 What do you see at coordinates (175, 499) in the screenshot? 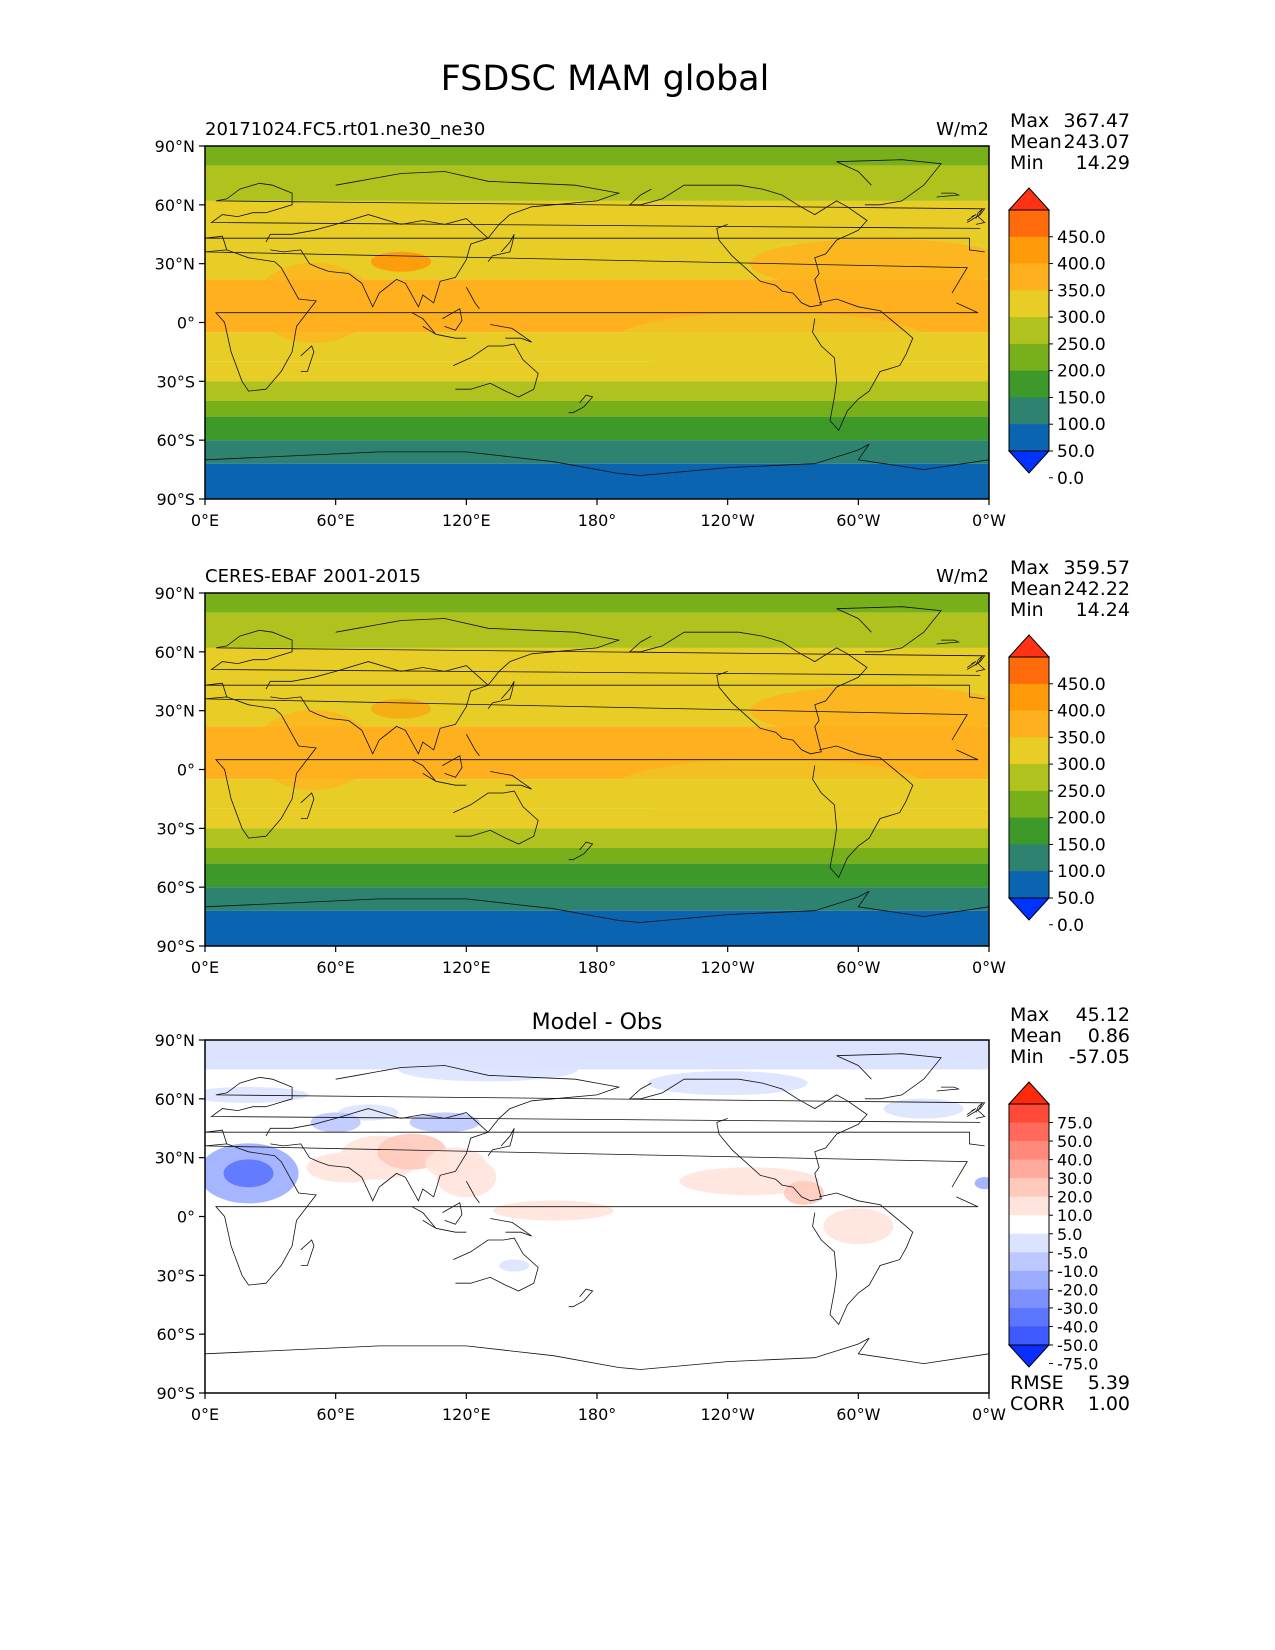
I see `lat-tick-label: 90°S` at bounding box center [175, 499].